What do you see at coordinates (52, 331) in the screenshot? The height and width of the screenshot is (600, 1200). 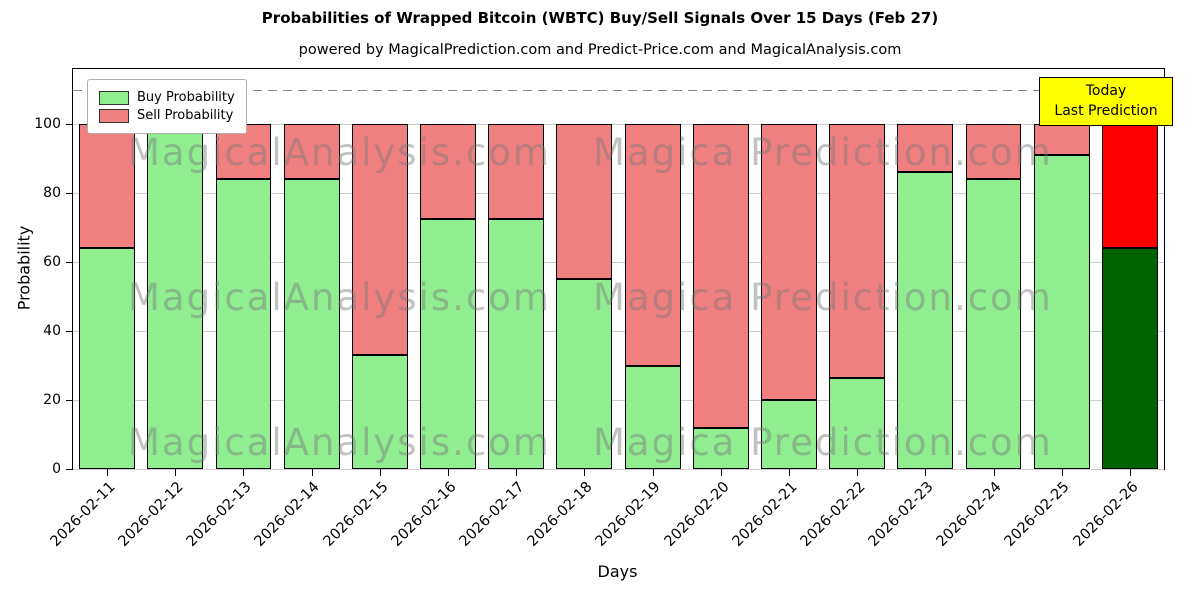 I see `y-tick-label-40: 40` at bounding box center [52, 331].